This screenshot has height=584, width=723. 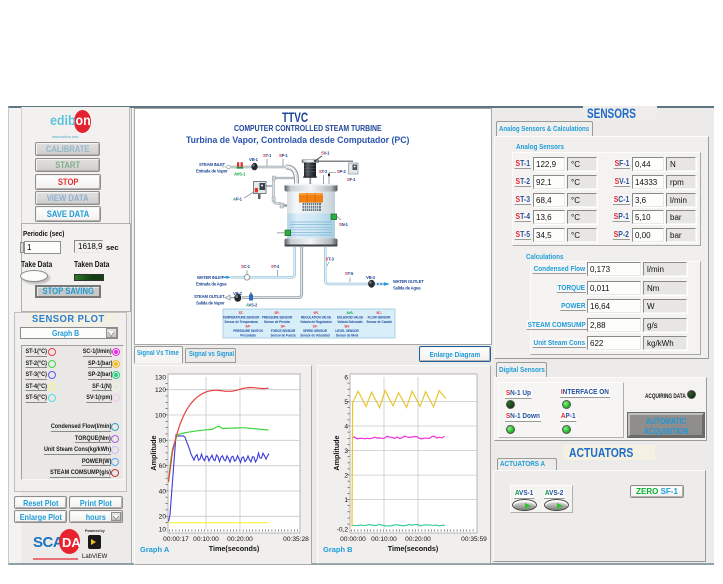 I want to click on svg-text: Graph A, so click(x=155, y=549).